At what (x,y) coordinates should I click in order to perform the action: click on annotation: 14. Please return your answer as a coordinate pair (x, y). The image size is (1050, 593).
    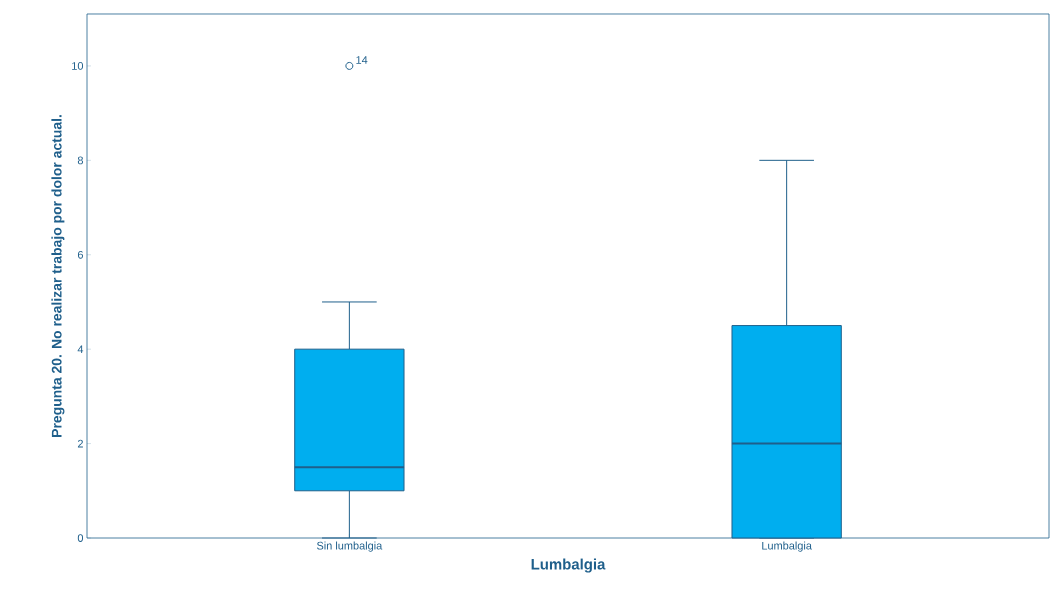
    Looking at the image, I should click on (362, 60).